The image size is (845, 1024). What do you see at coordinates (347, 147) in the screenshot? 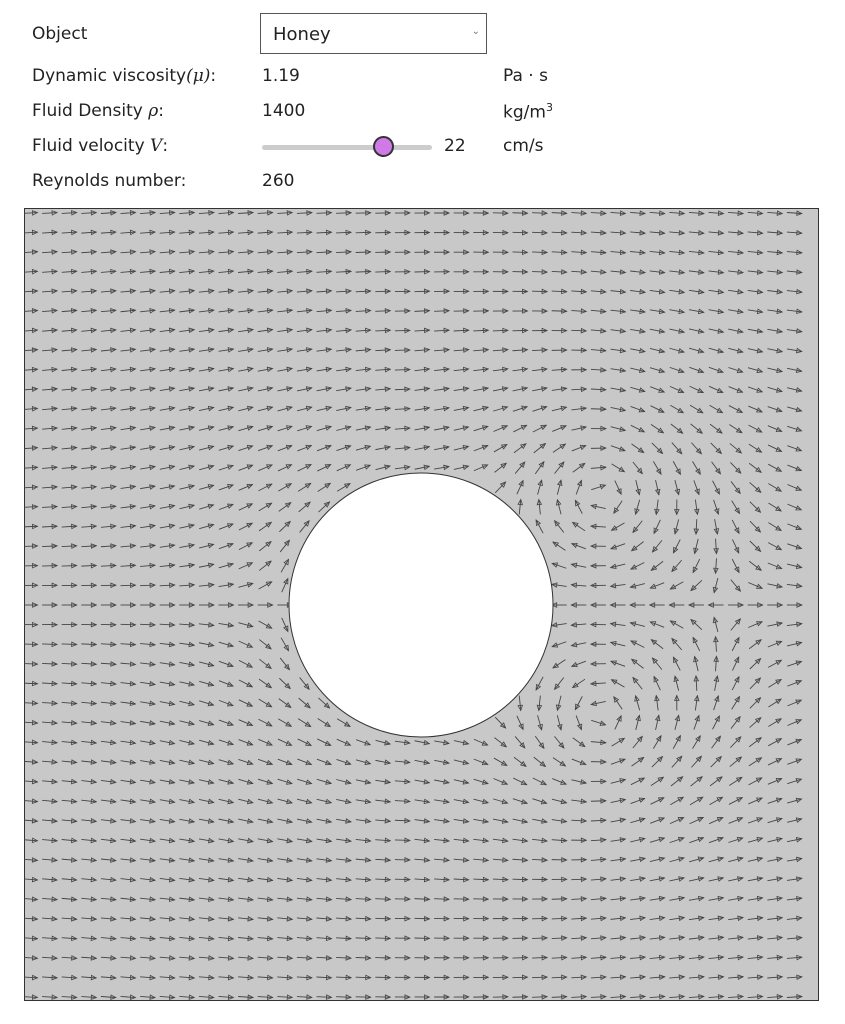
I see `velocity-slider` at bounding box center [347, 147].